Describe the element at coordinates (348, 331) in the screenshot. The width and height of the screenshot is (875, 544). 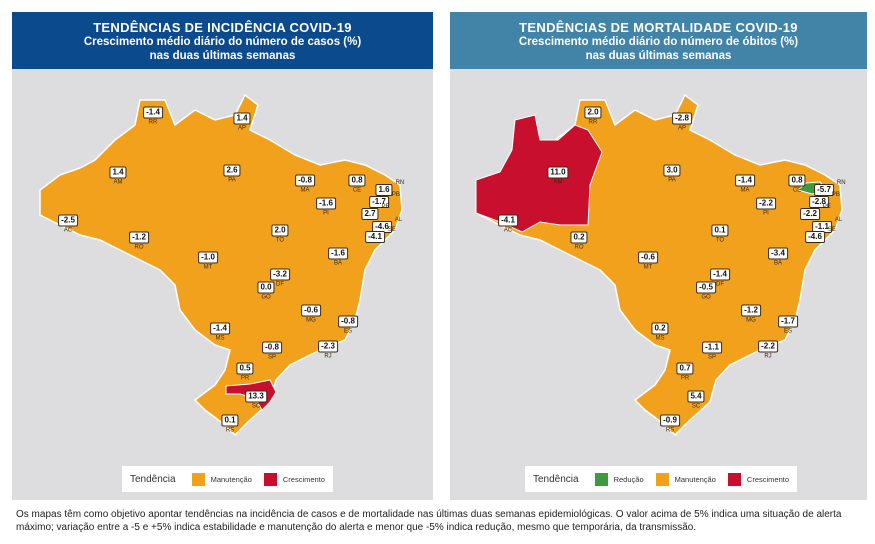
I see `state-abbreviation: ES` at that location.